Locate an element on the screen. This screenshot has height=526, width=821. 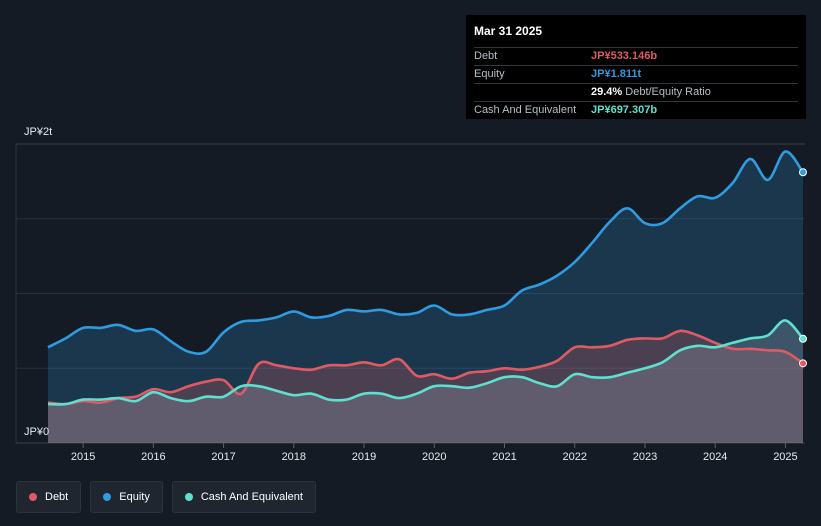
x-tick-label: 2020 is located at coordinates (434, 457).